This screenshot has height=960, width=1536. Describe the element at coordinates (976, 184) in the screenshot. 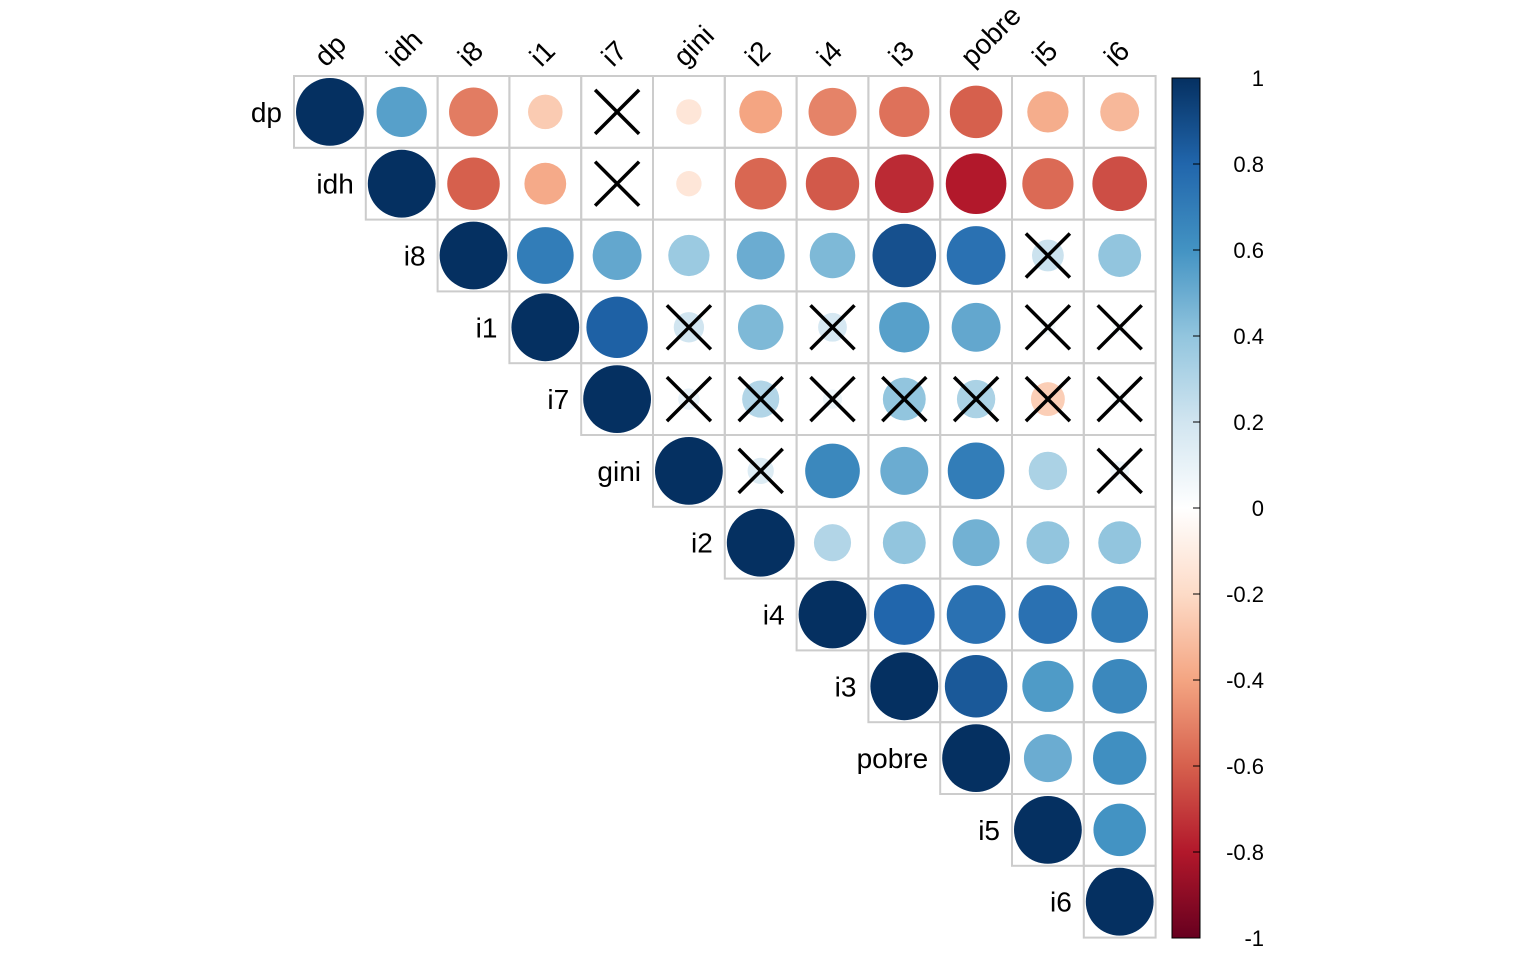

I see `corr-circle-idh-pobre` at that location.